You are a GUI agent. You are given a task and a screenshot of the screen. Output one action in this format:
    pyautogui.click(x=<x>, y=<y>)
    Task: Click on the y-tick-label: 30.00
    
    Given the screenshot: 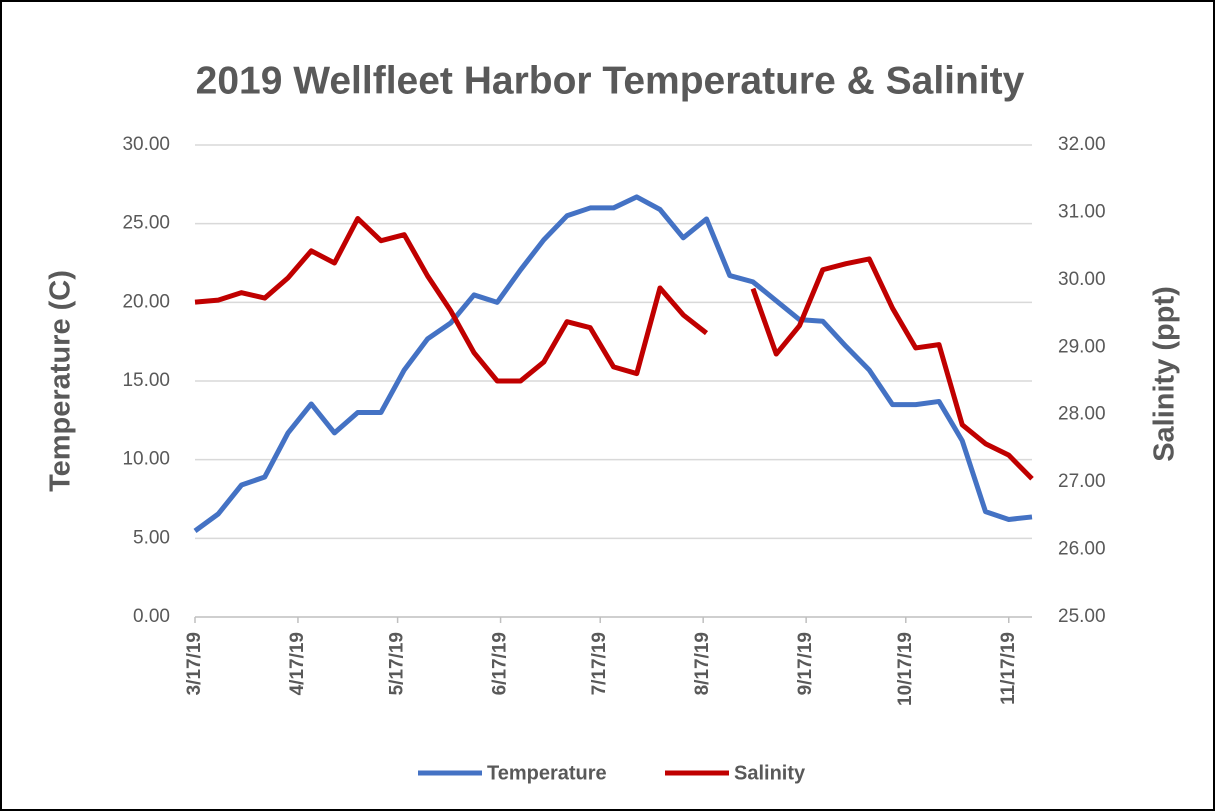 What is the action you would take?
    pyautogui.click(x=146, y=144)
    